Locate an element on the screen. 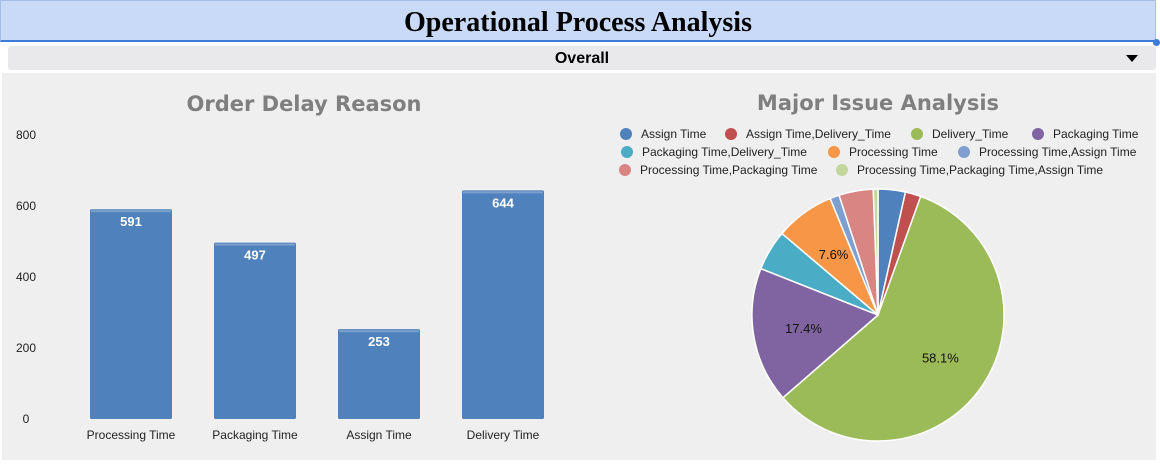 This screenshot has width=1160, height=465. pie-chart-title: Major Issue Analysis is located at coordinates (878, 103).